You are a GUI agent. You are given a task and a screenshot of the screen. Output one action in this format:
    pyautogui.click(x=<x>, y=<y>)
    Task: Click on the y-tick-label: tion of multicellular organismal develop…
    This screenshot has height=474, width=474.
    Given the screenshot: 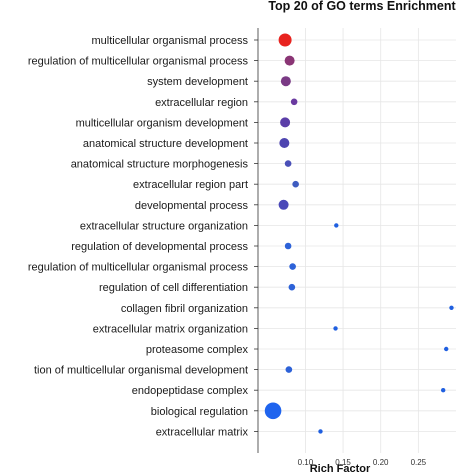 What is the action you would take?
    pyautogui.click(x=141, y=371)
    